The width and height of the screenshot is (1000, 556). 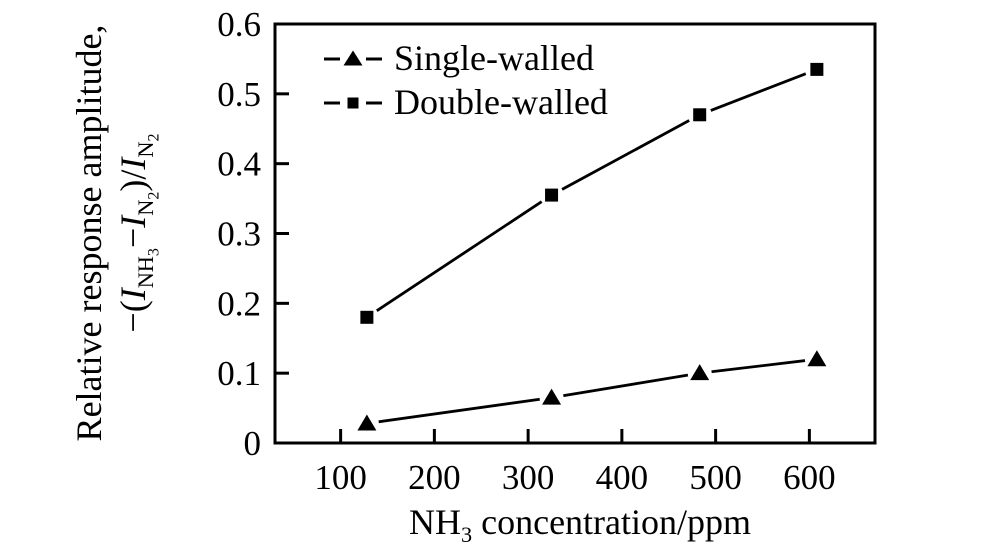 I want to click on x-tick-label: 300, so click(x=528, y=477).